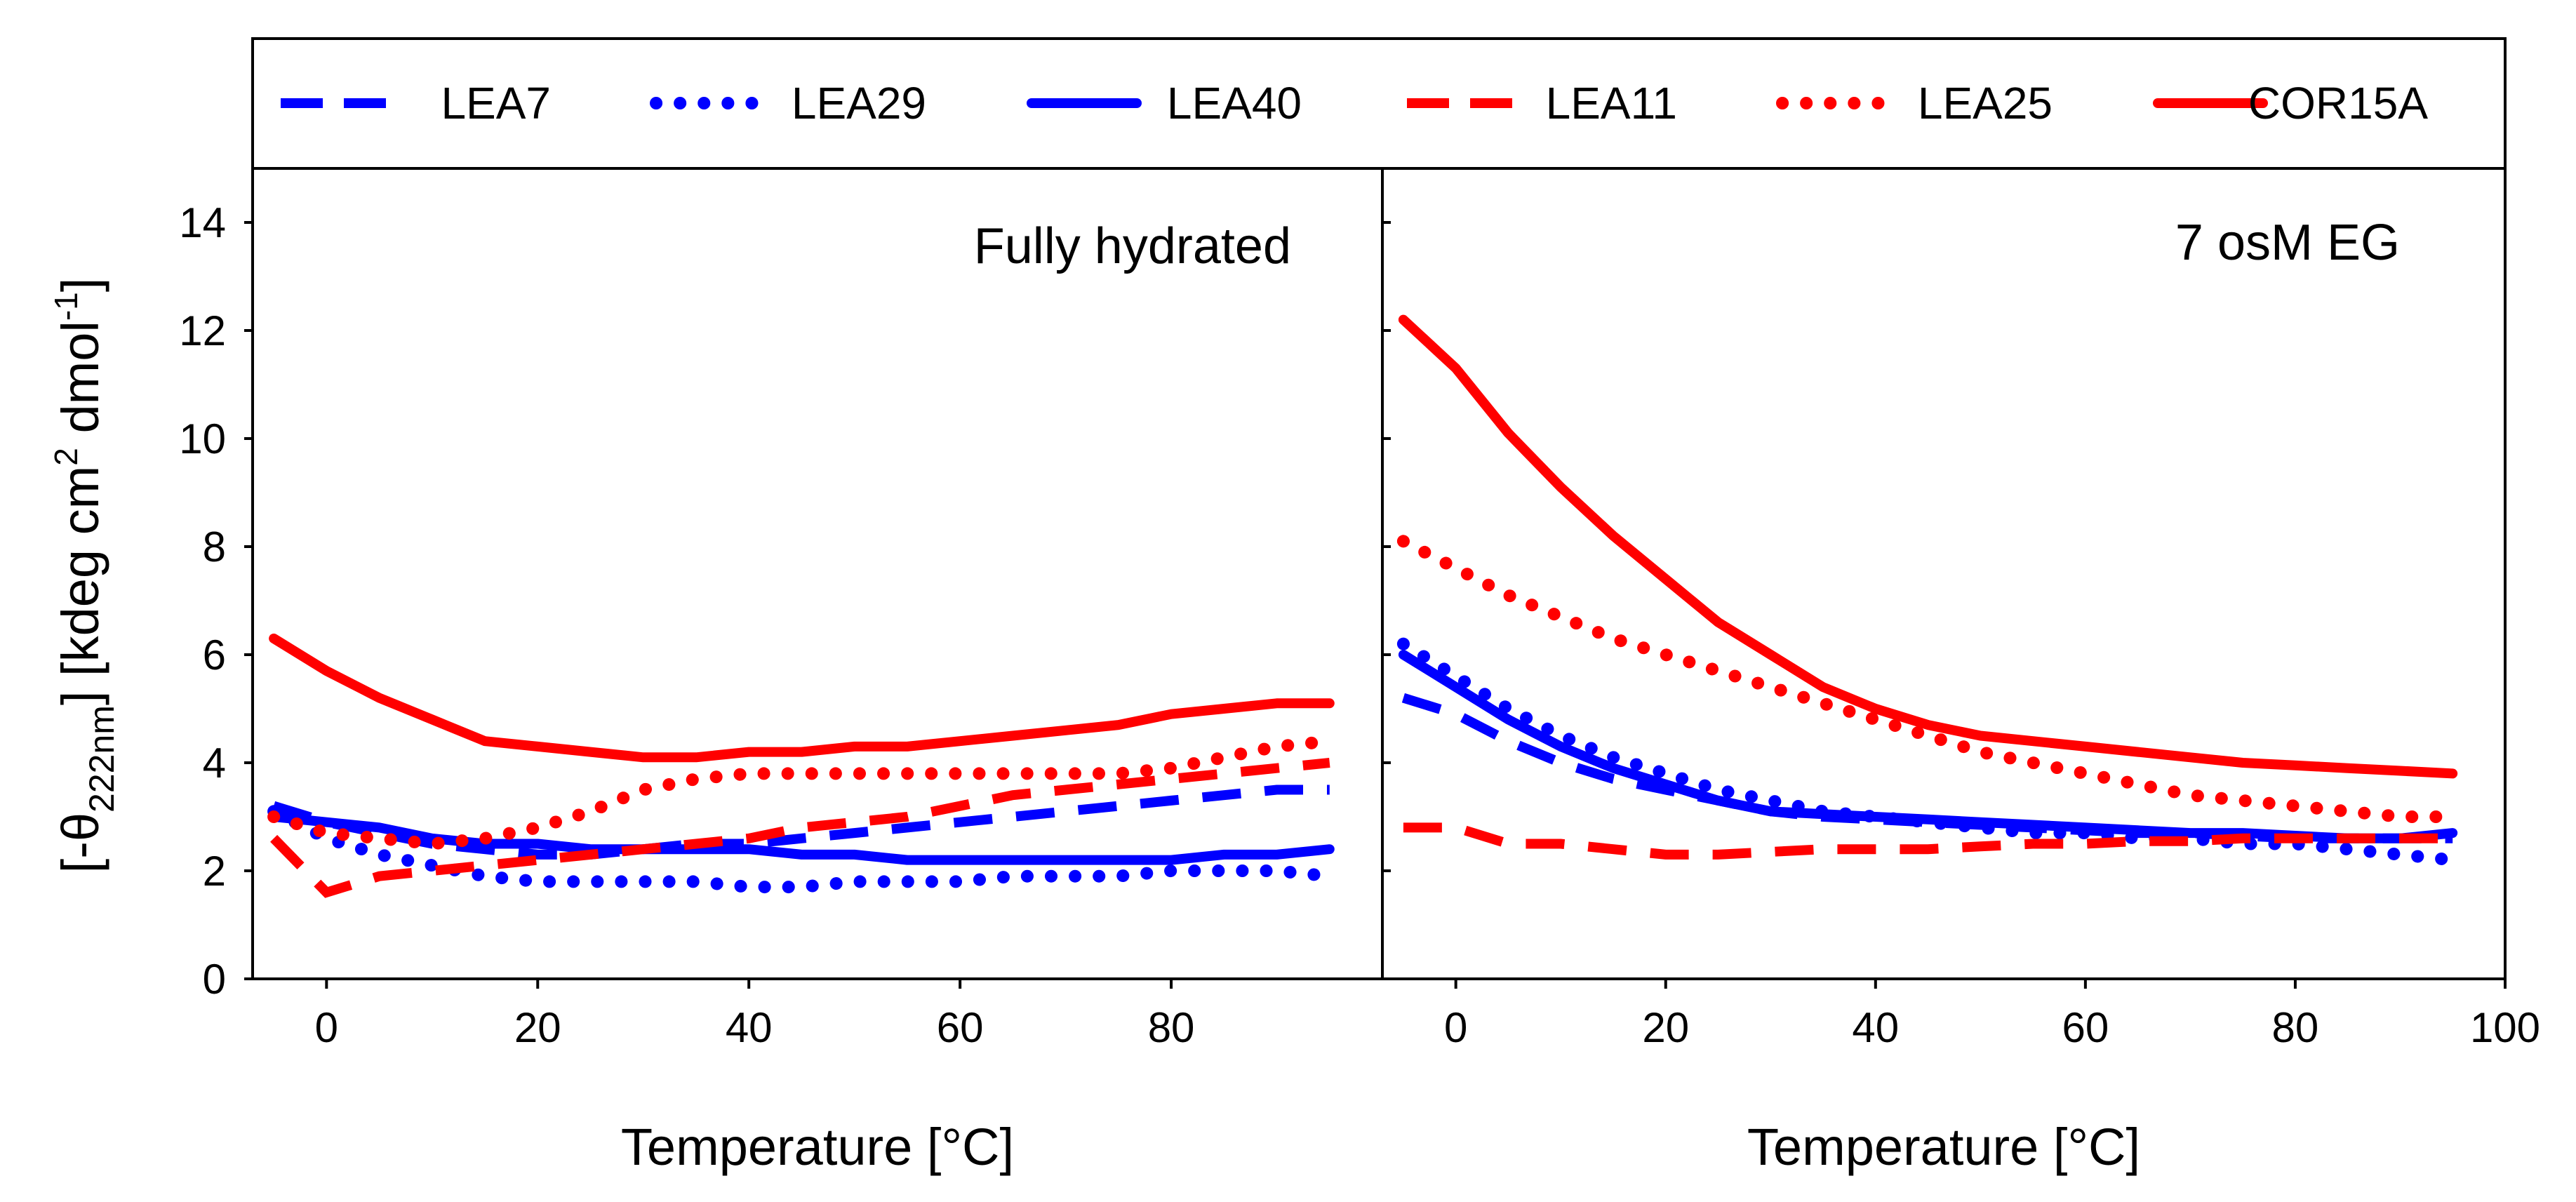 This screenshot has height=1202, width=2576. What do you see at coordinates (1992, 1015) in the screenshot?
I see `x-axis-right: 0 20 40 60 80 100` at bounding box center [1992, 1015].